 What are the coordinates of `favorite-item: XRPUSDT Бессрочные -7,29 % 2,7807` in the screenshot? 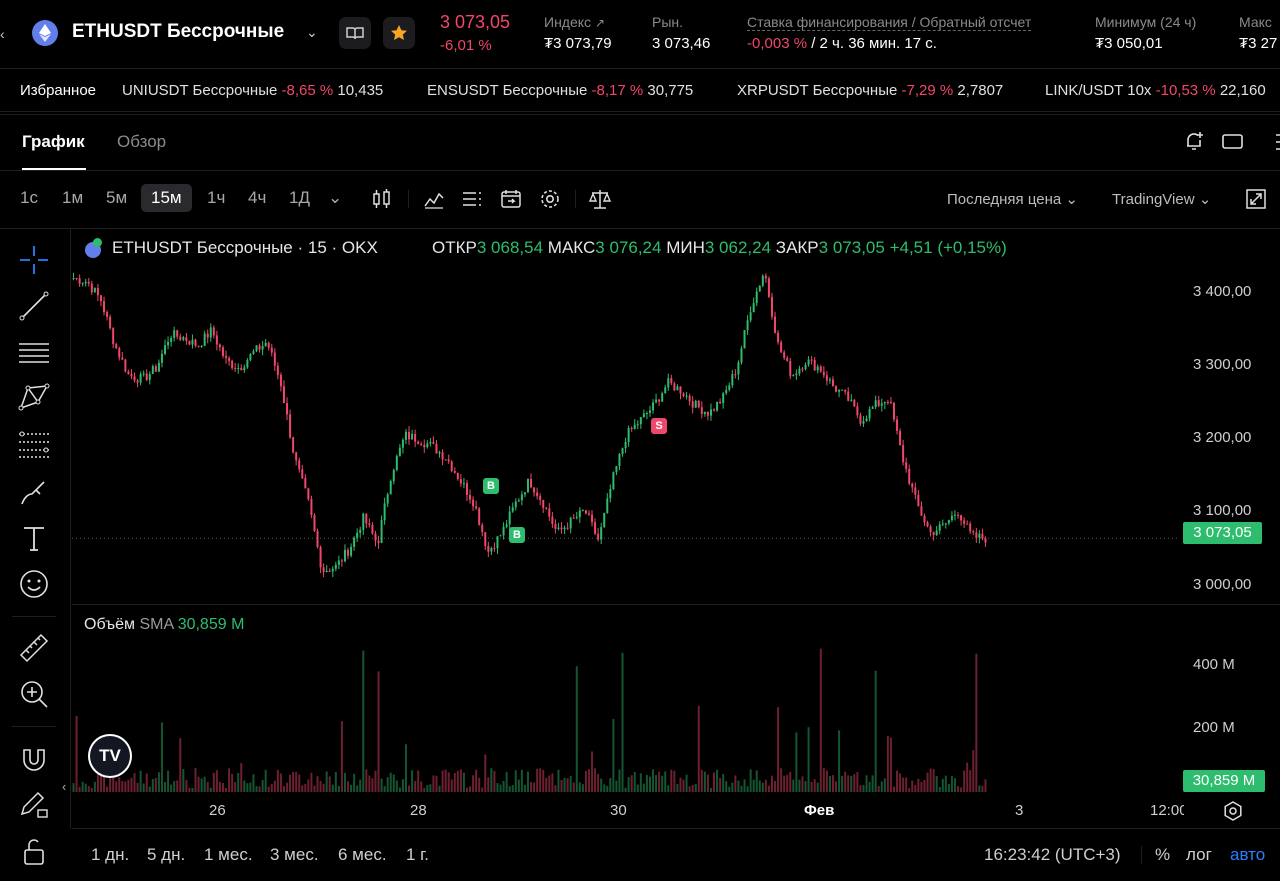 It's located at (870, 90).